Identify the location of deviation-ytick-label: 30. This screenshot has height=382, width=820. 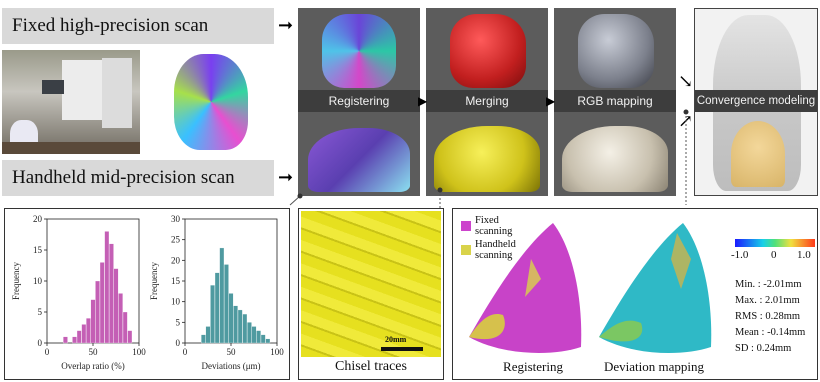
(176, 219).